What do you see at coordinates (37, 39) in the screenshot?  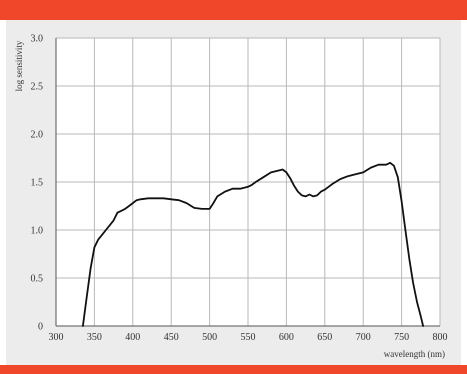 I see `y-tick-label: 3.0` at bounding box center [37, 39].